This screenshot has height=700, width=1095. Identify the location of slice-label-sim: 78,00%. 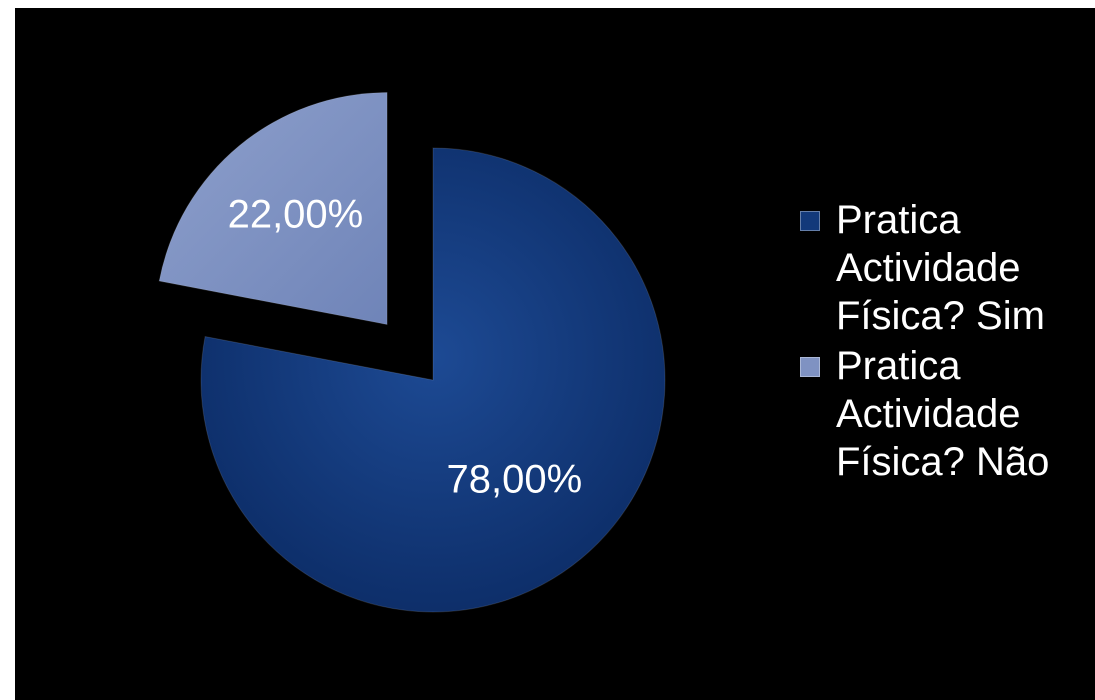
(514, 479).